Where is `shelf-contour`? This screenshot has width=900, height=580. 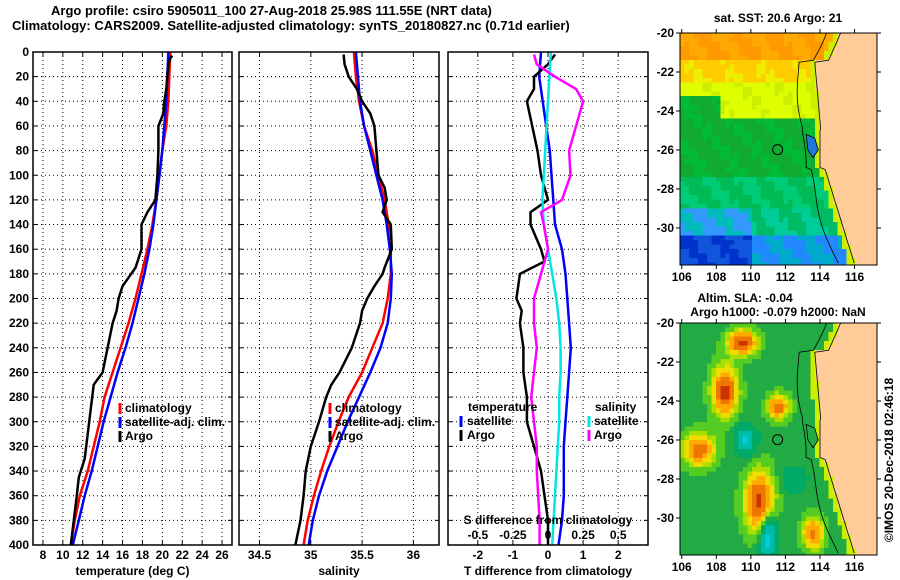
shelf-contour is located at coordinates (817, 438).